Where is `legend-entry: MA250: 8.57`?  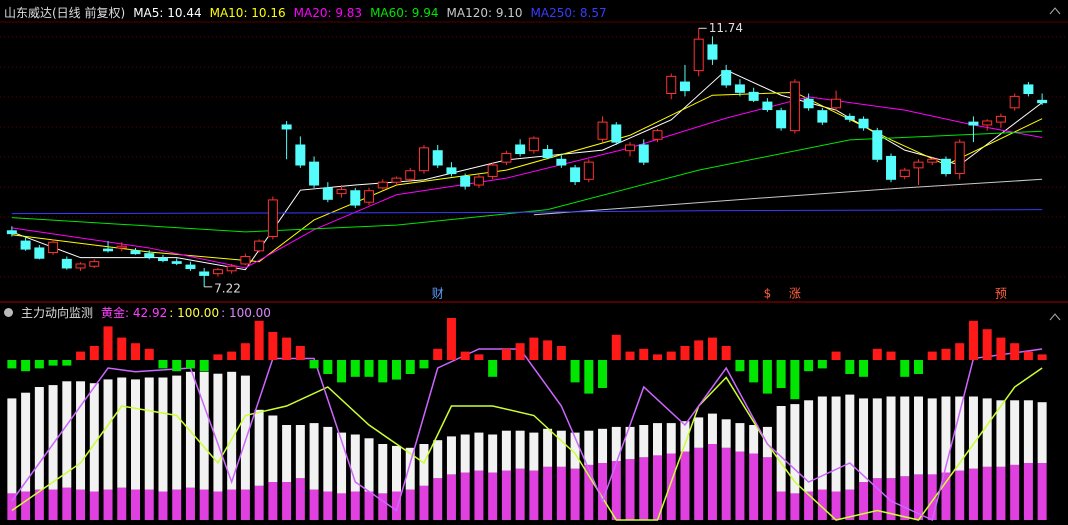 legend-entry: MA250: 8.57 is located at coordinates (568, 12).